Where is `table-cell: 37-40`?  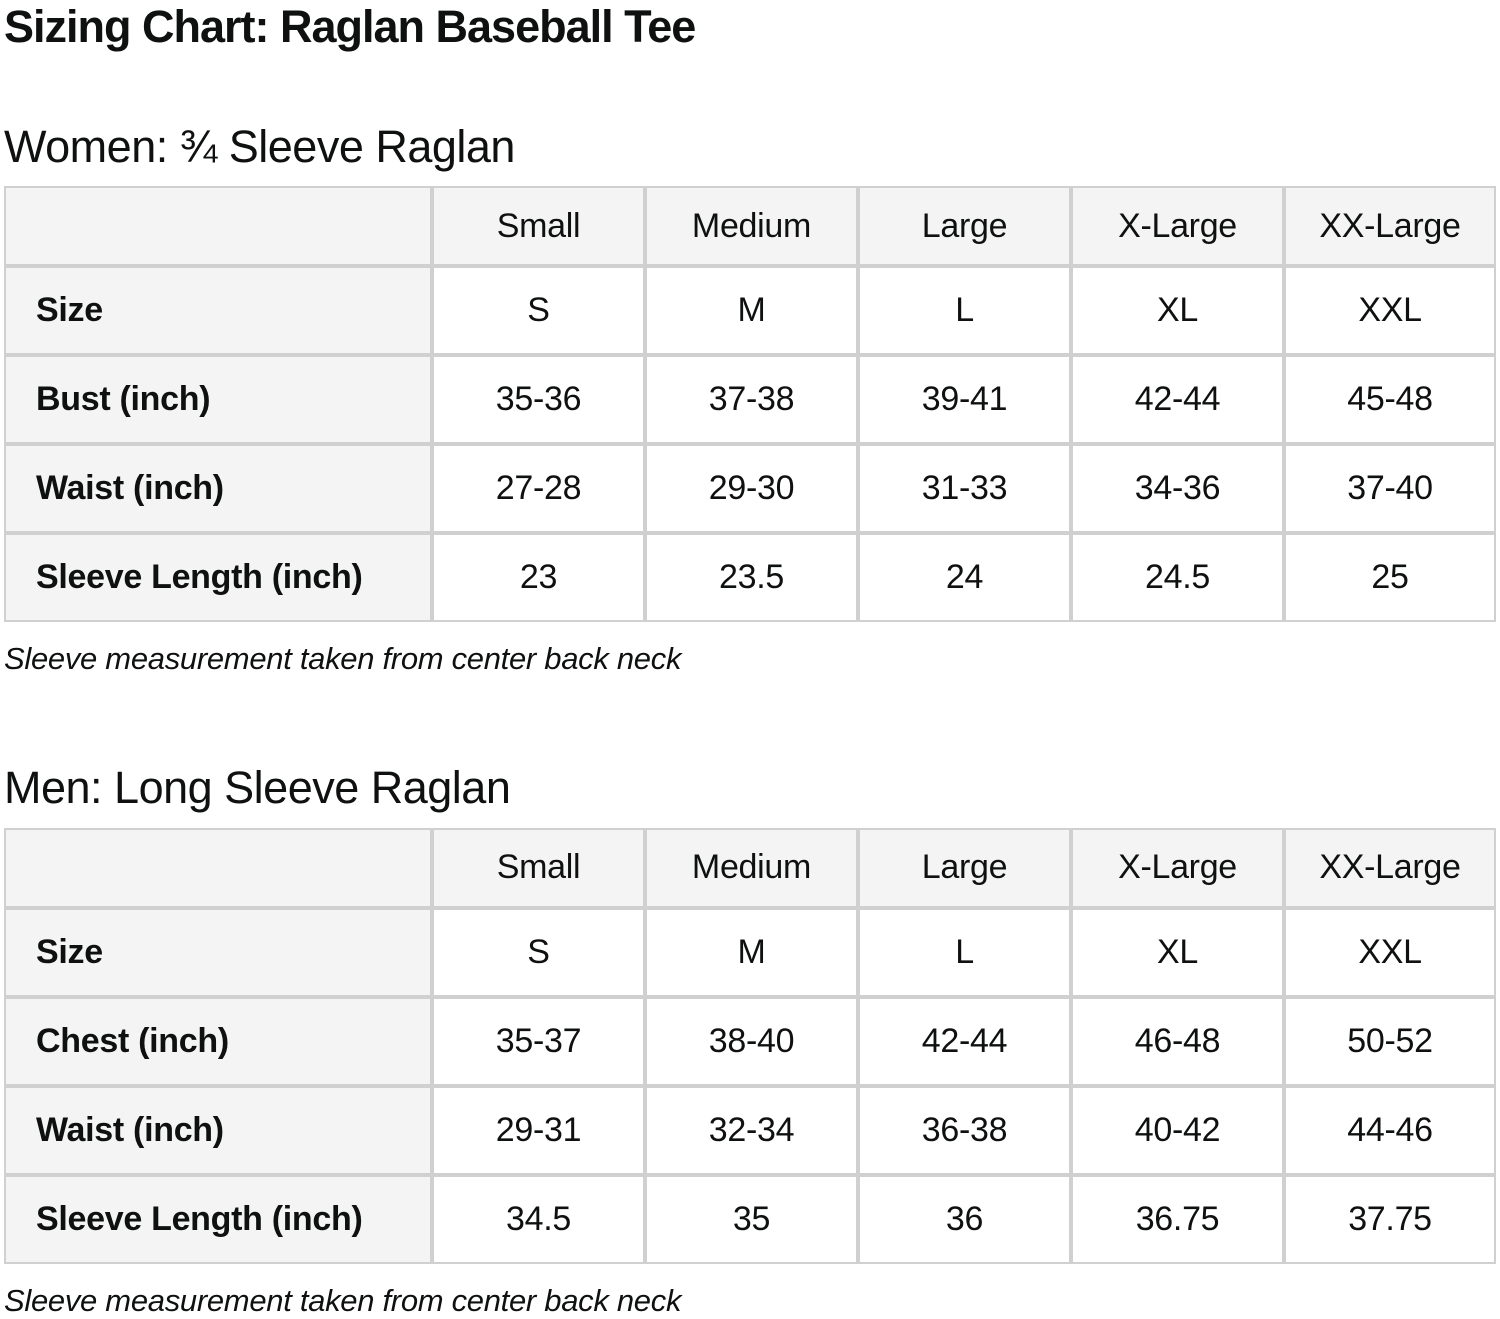 table-cell: 37-40 is located at coordinates (1390, 488).